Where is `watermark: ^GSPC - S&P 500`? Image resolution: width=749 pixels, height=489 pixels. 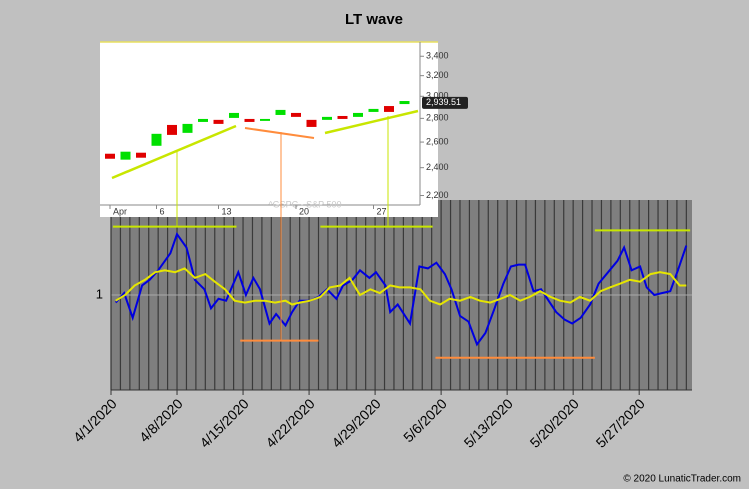
watermark: ^GSPC - S&P 500 is located at coordinates (304, 204).